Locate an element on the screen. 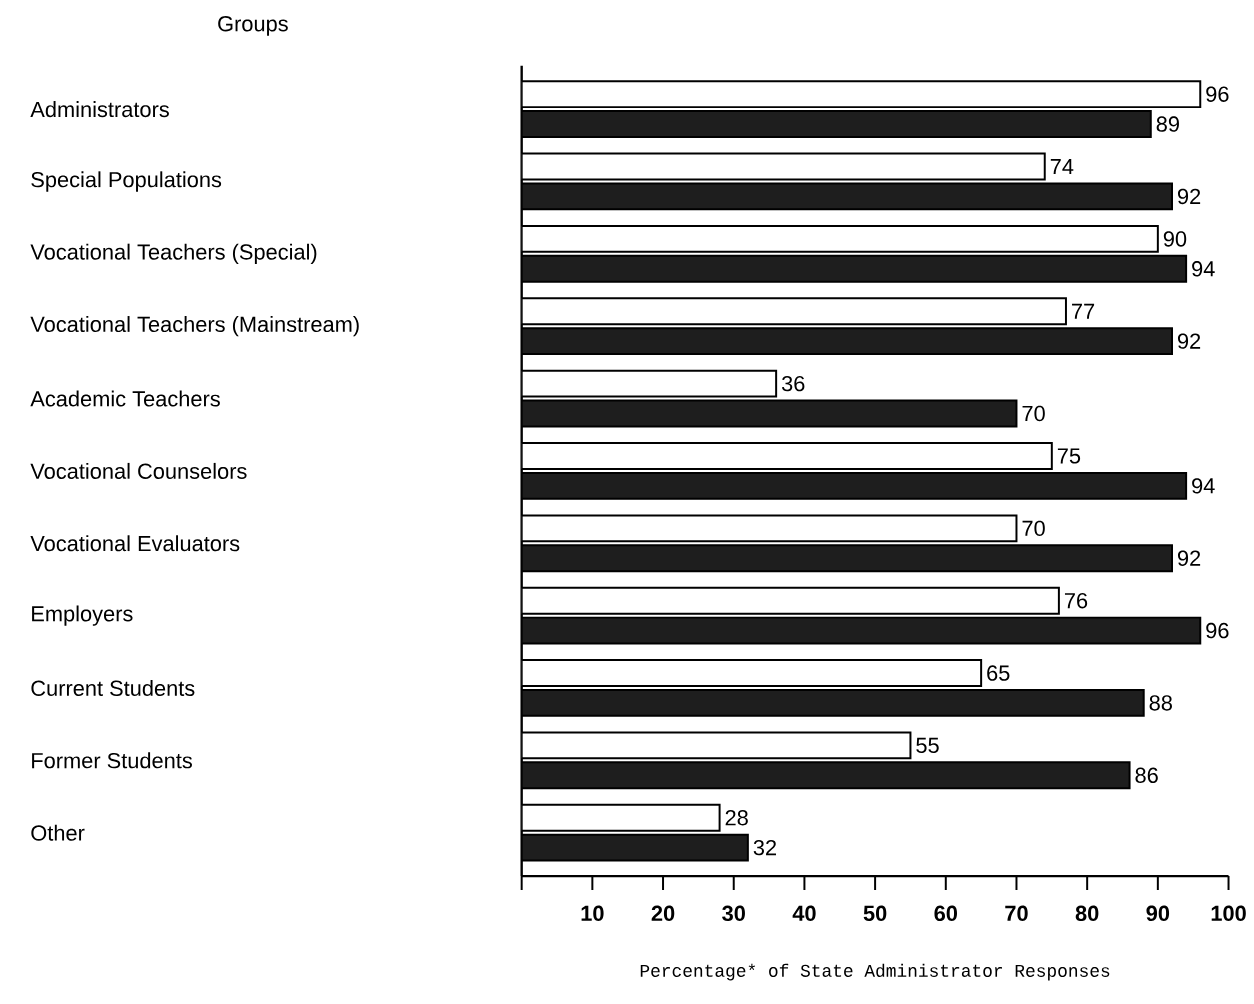 This screenshot has height=1004, width=1254. x-tick-label: 60 is located at coordinates (946, 913).